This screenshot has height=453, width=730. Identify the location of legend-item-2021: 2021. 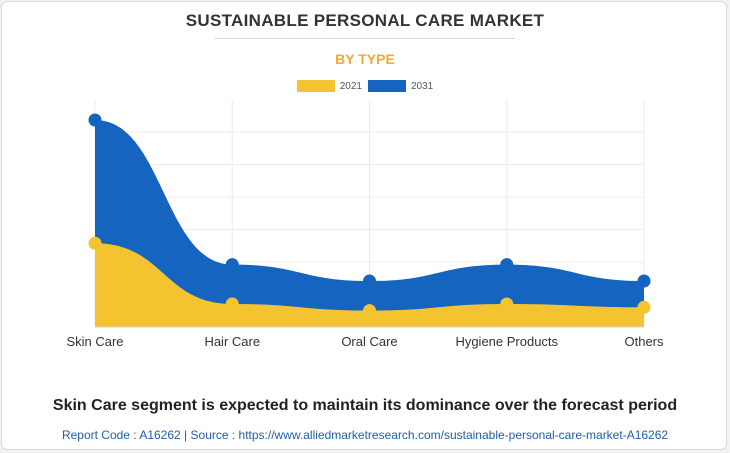
(329, 86).